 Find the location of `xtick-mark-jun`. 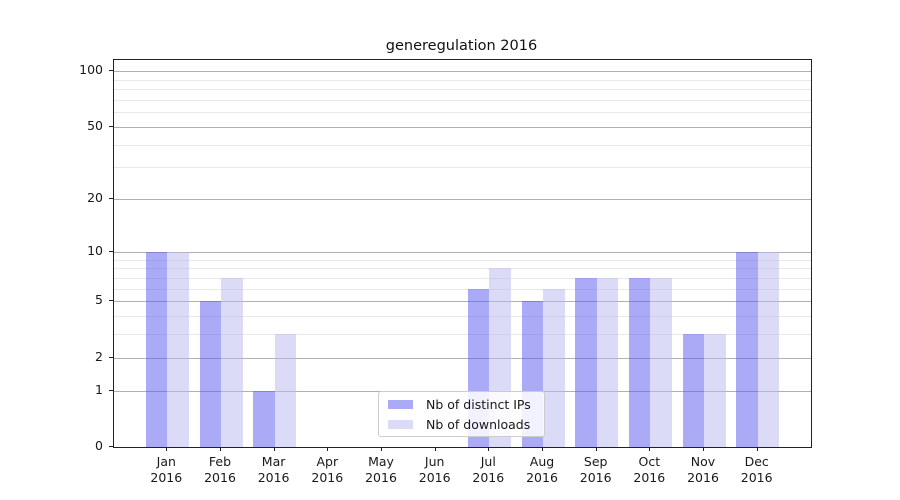

xtick-mark-jun is located at coordinates (435, 449).